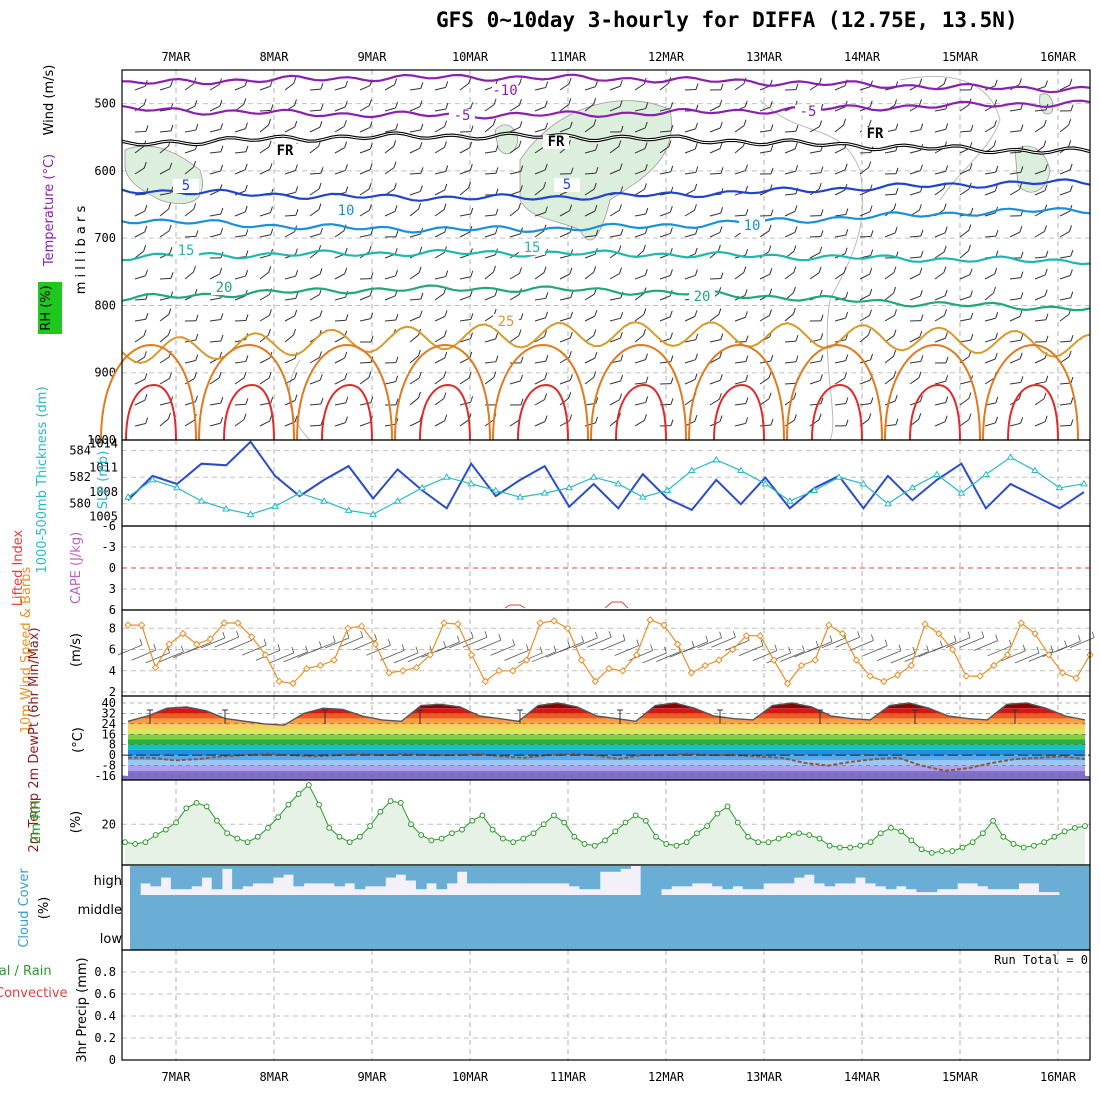 The image size is (1100, 1100). What do you see at coordinates (609, 652) in the screenshot?
I see `wind-speed-line` at bounding box center [609, 652].